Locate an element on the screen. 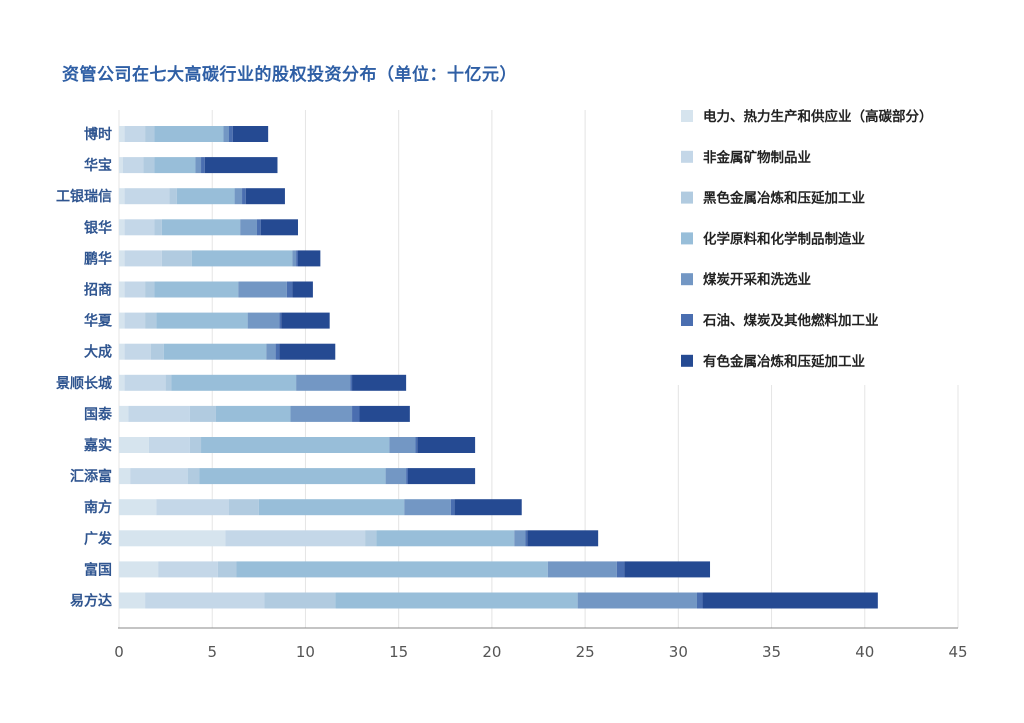 The height and width of the screenshot is (723, 1024). bar-segment-汇添富-3 is located at coordinates (292, 476).